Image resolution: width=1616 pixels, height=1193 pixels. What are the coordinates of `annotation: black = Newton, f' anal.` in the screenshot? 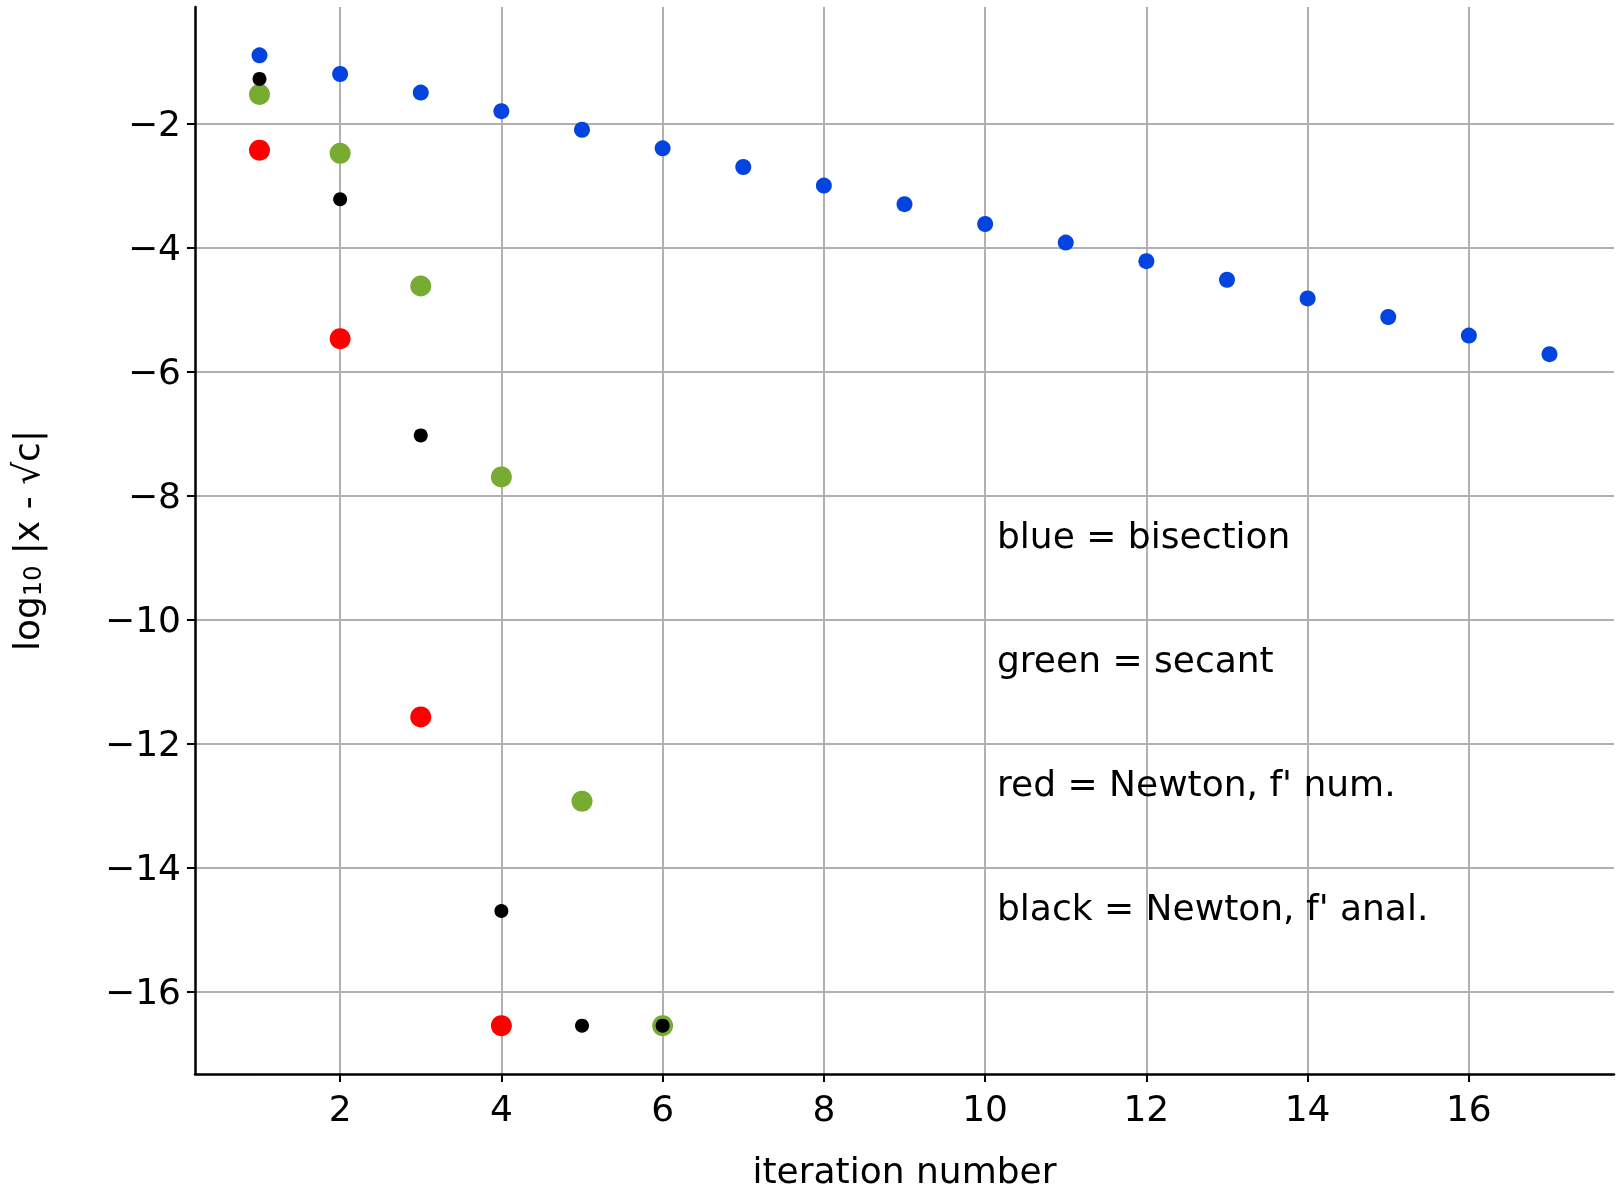 It's located at (1213, 907).